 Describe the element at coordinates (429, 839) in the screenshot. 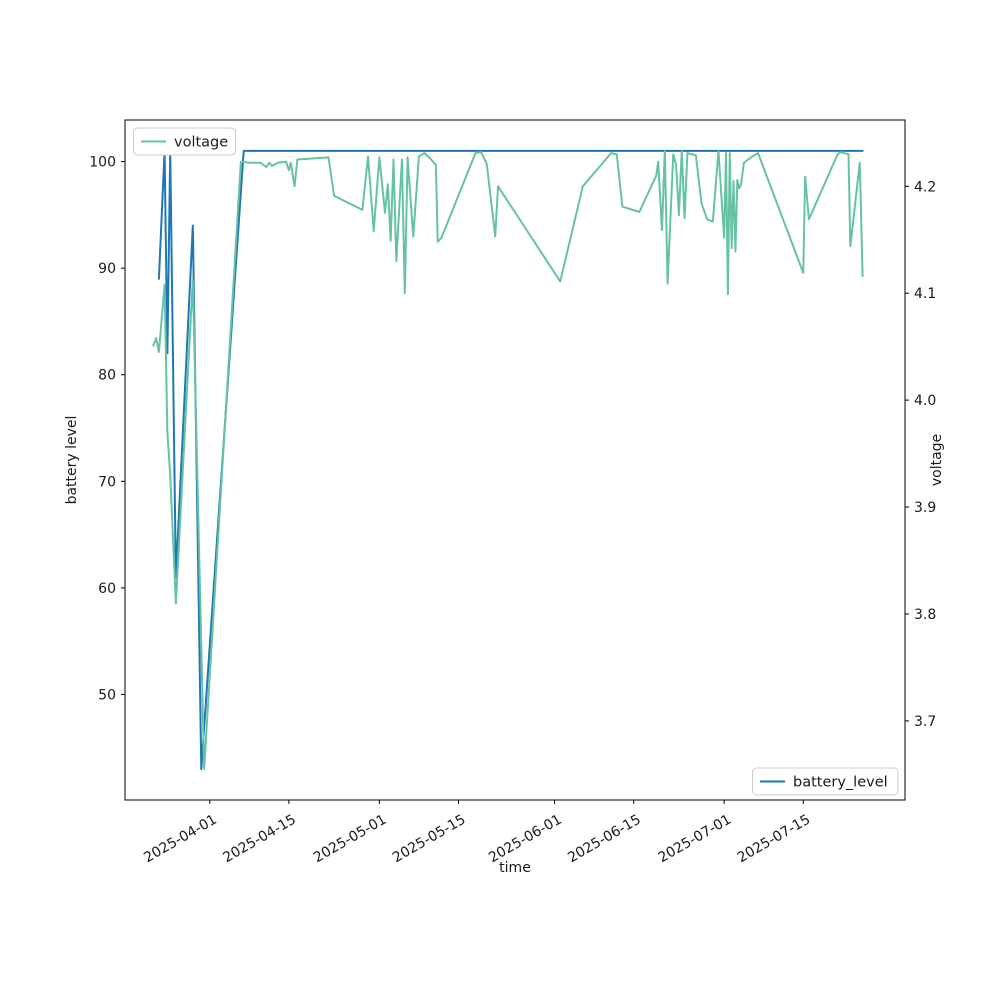

I see `x-tick-label: 2025-05-15` at that location.